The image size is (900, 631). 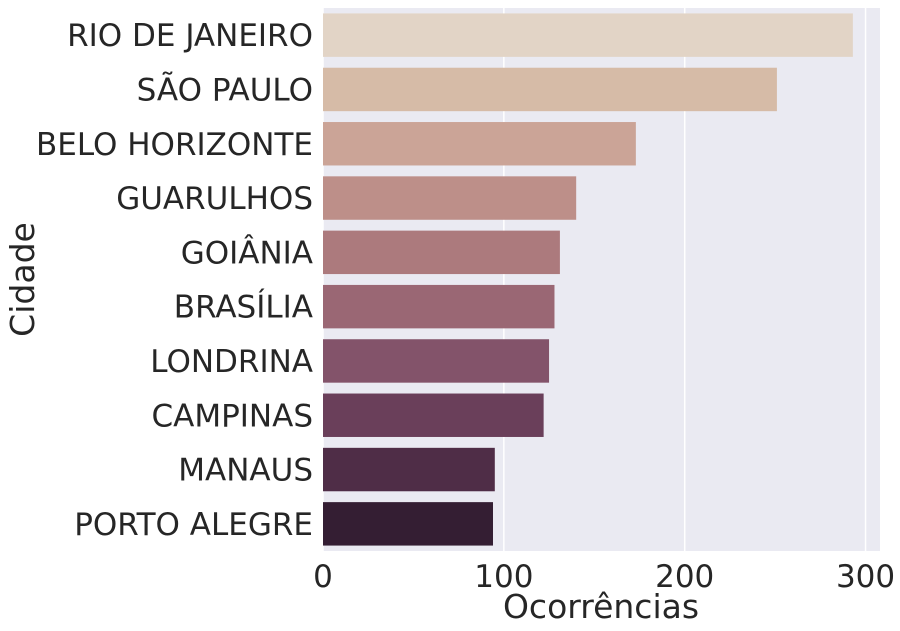 What do you see at coordinates (231, 362) in the screenshot?
I see `category-label: LONDRINA` at bounding box center [231, 362].